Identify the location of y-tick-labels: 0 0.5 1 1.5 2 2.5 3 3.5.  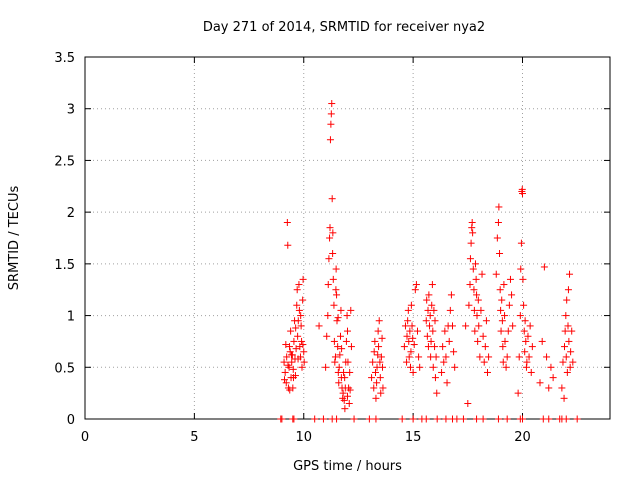
(64, 239).